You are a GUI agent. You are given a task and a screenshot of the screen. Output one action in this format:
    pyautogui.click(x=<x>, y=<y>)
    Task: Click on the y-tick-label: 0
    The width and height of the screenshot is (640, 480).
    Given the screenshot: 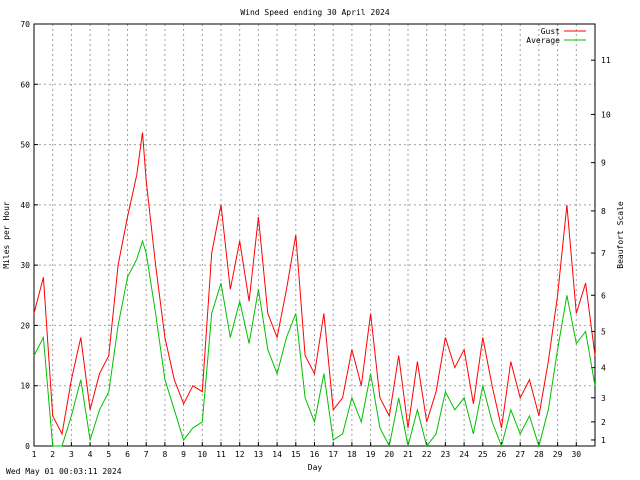 What is the action you would take?
    pyautogui.click(x=27, y=446)
    